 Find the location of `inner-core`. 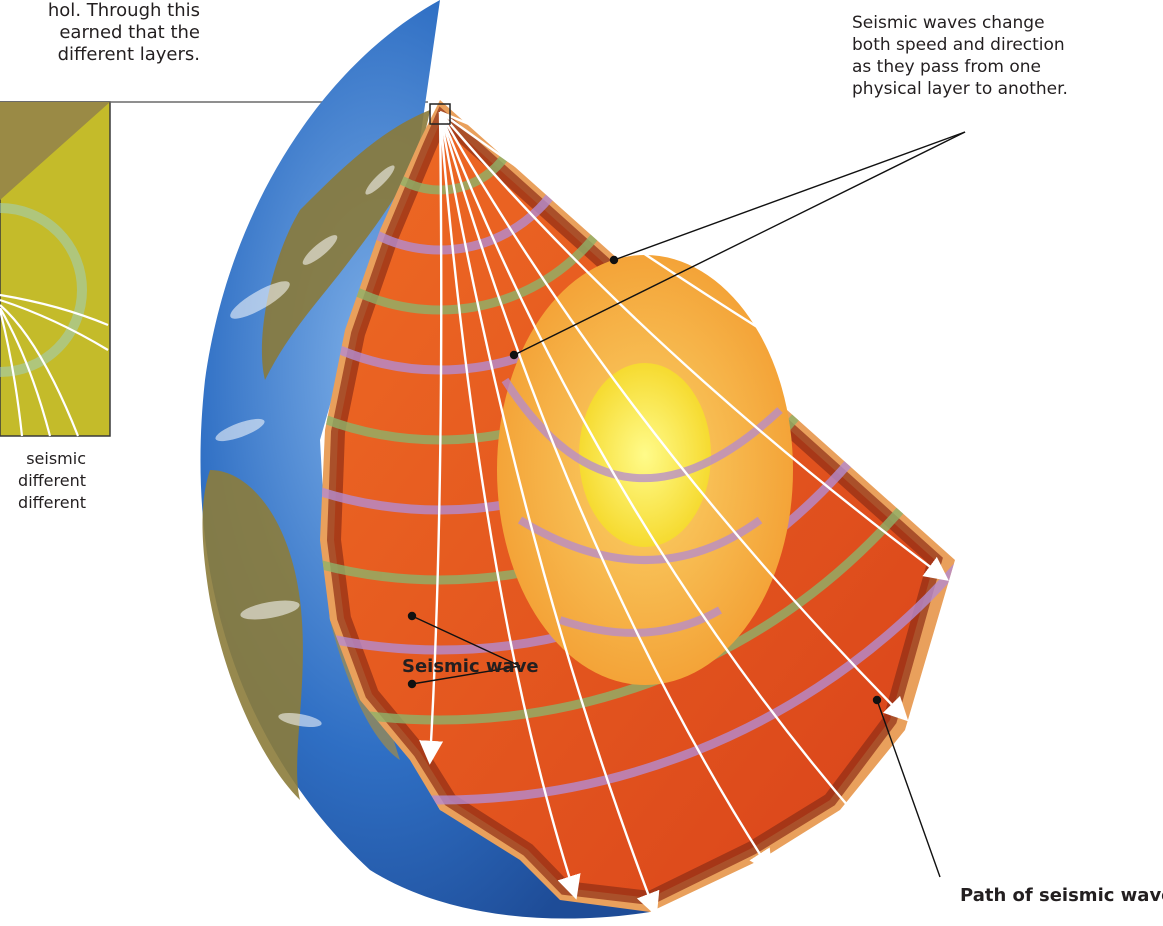

inner-core is located at coordinates (645, 455).